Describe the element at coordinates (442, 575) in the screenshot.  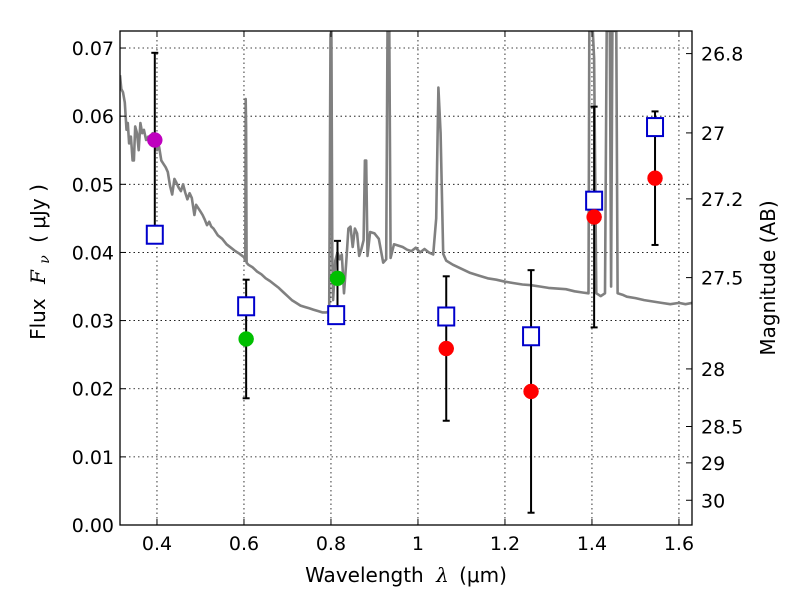
I see `x-axis-label-var: λ` at that location.